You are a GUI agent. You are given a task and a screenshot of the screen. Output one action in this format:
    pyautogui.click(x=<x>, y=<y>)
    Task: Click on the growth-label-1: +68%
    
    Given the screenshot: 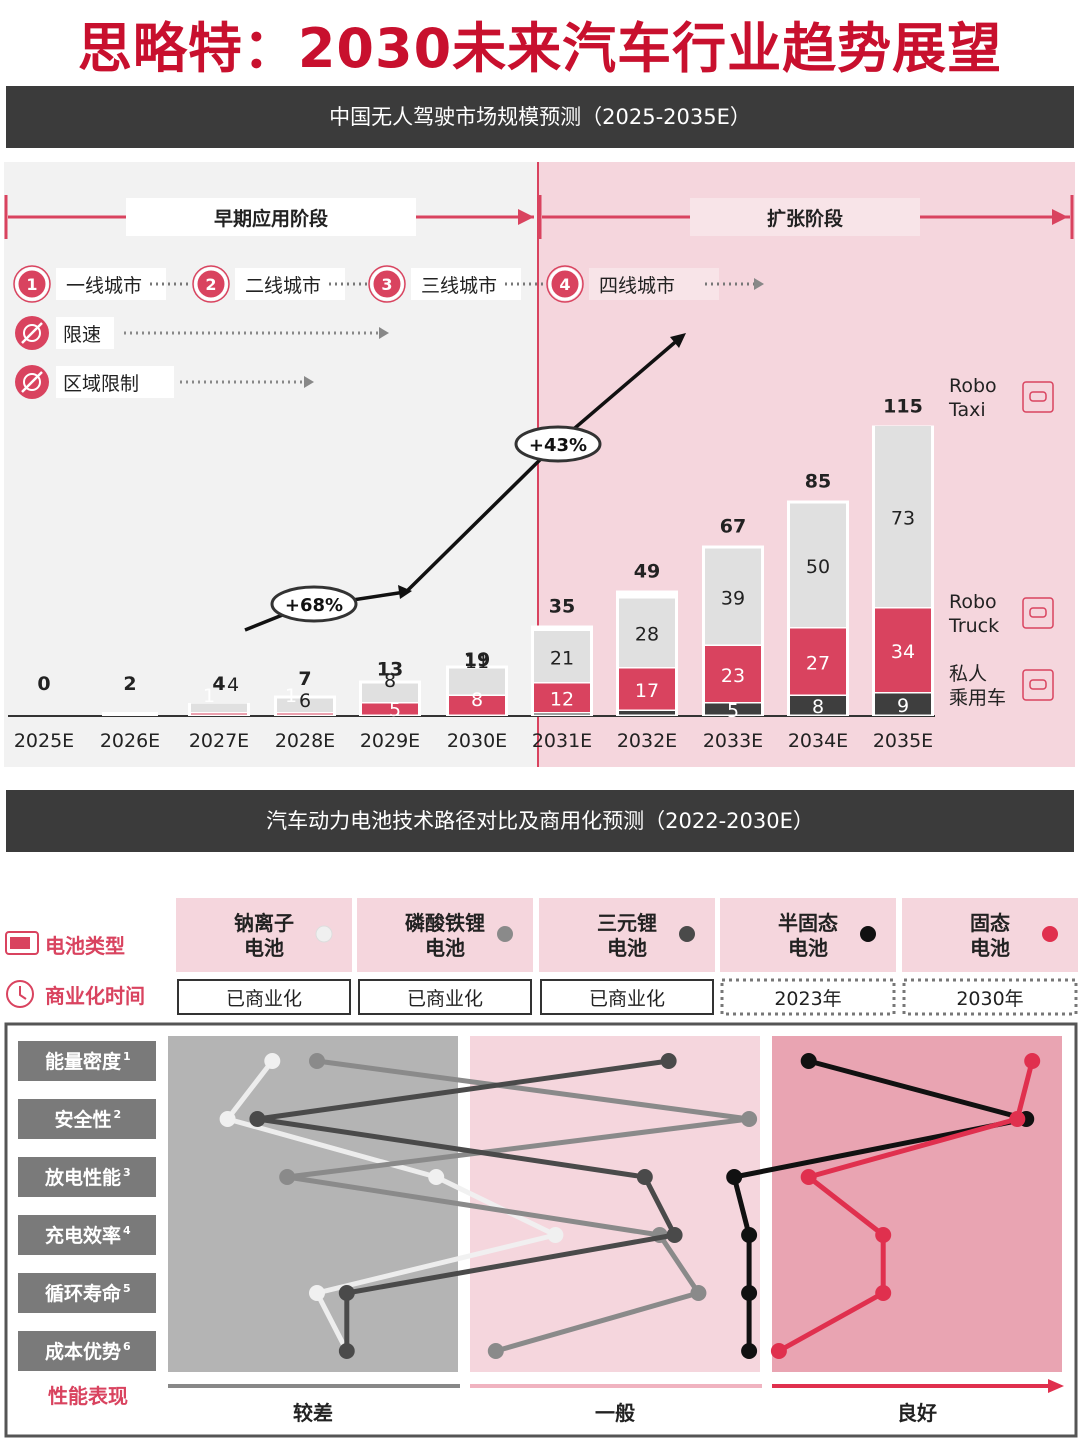 What is the action you would take?
    pyautogui.click(x=314, y=605)
    